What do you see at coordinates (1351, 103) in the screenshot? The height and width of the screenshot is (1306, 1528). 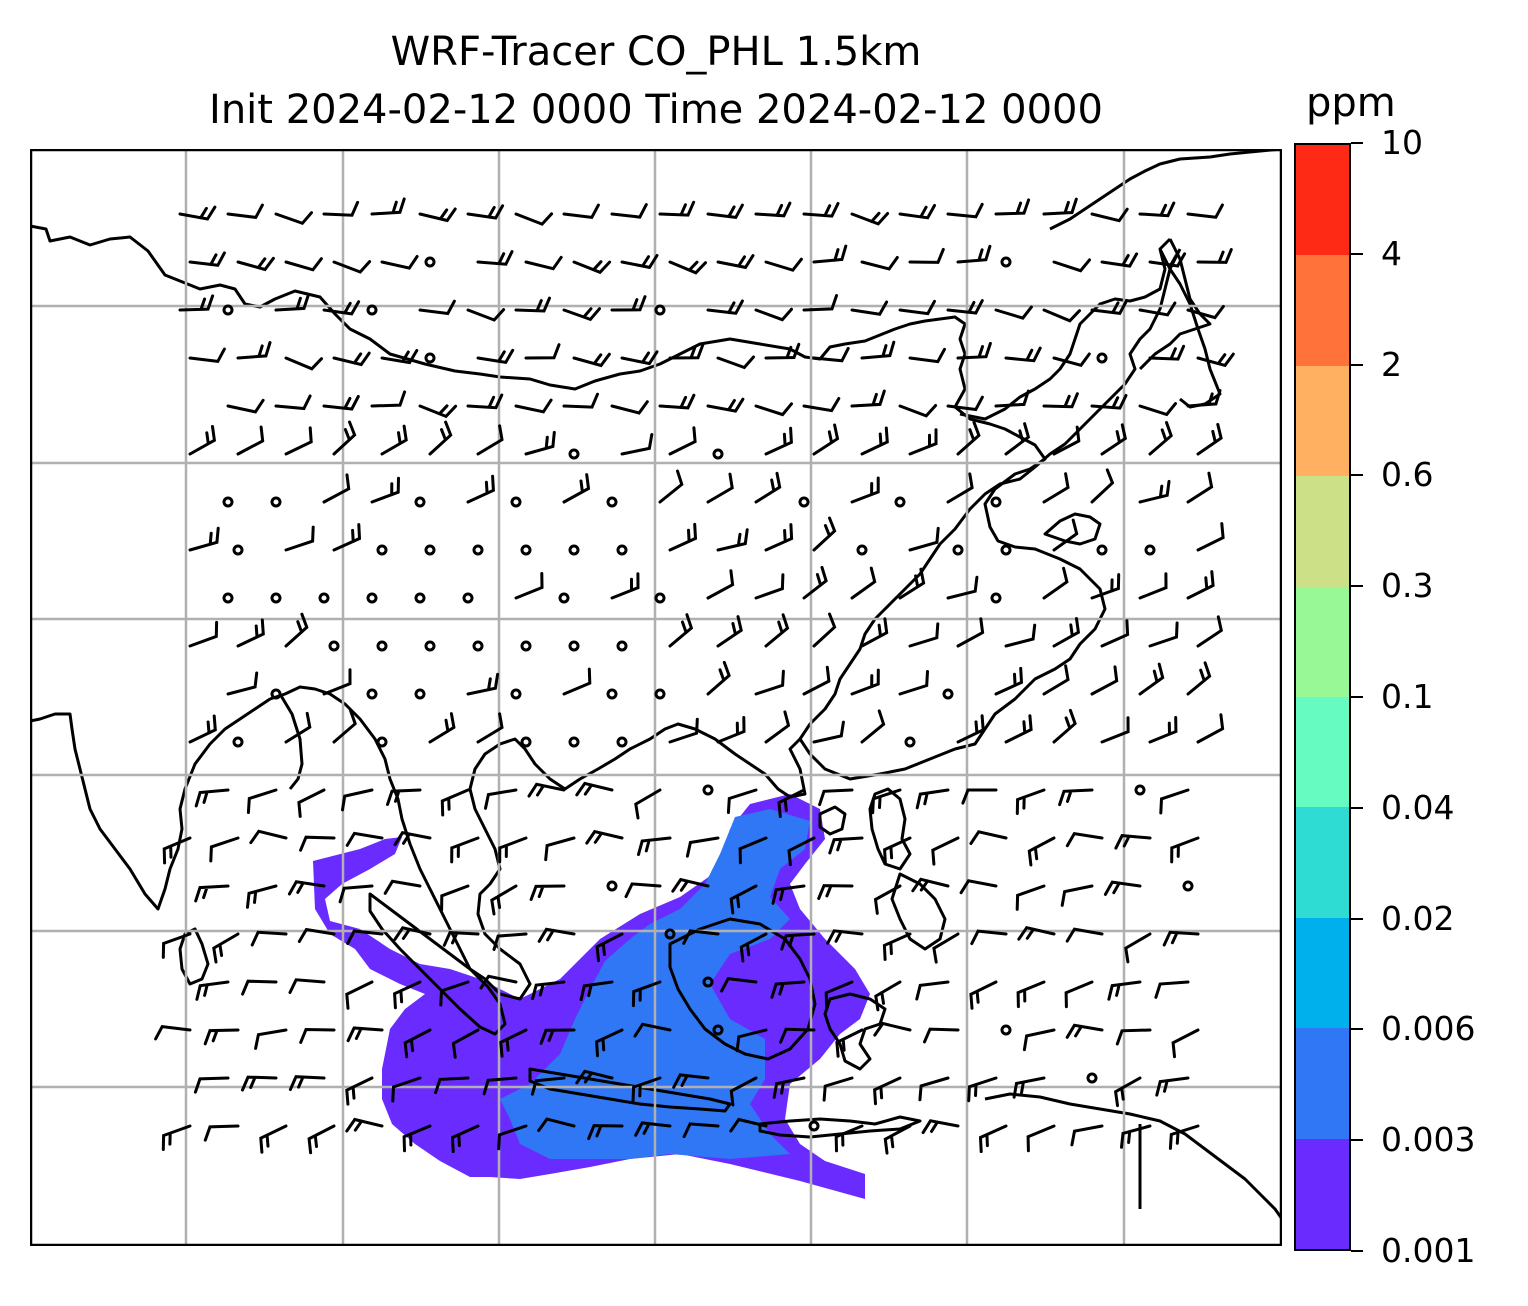 I see `colorbar-unit-label: ppm` at bounding box center [1351, 103].